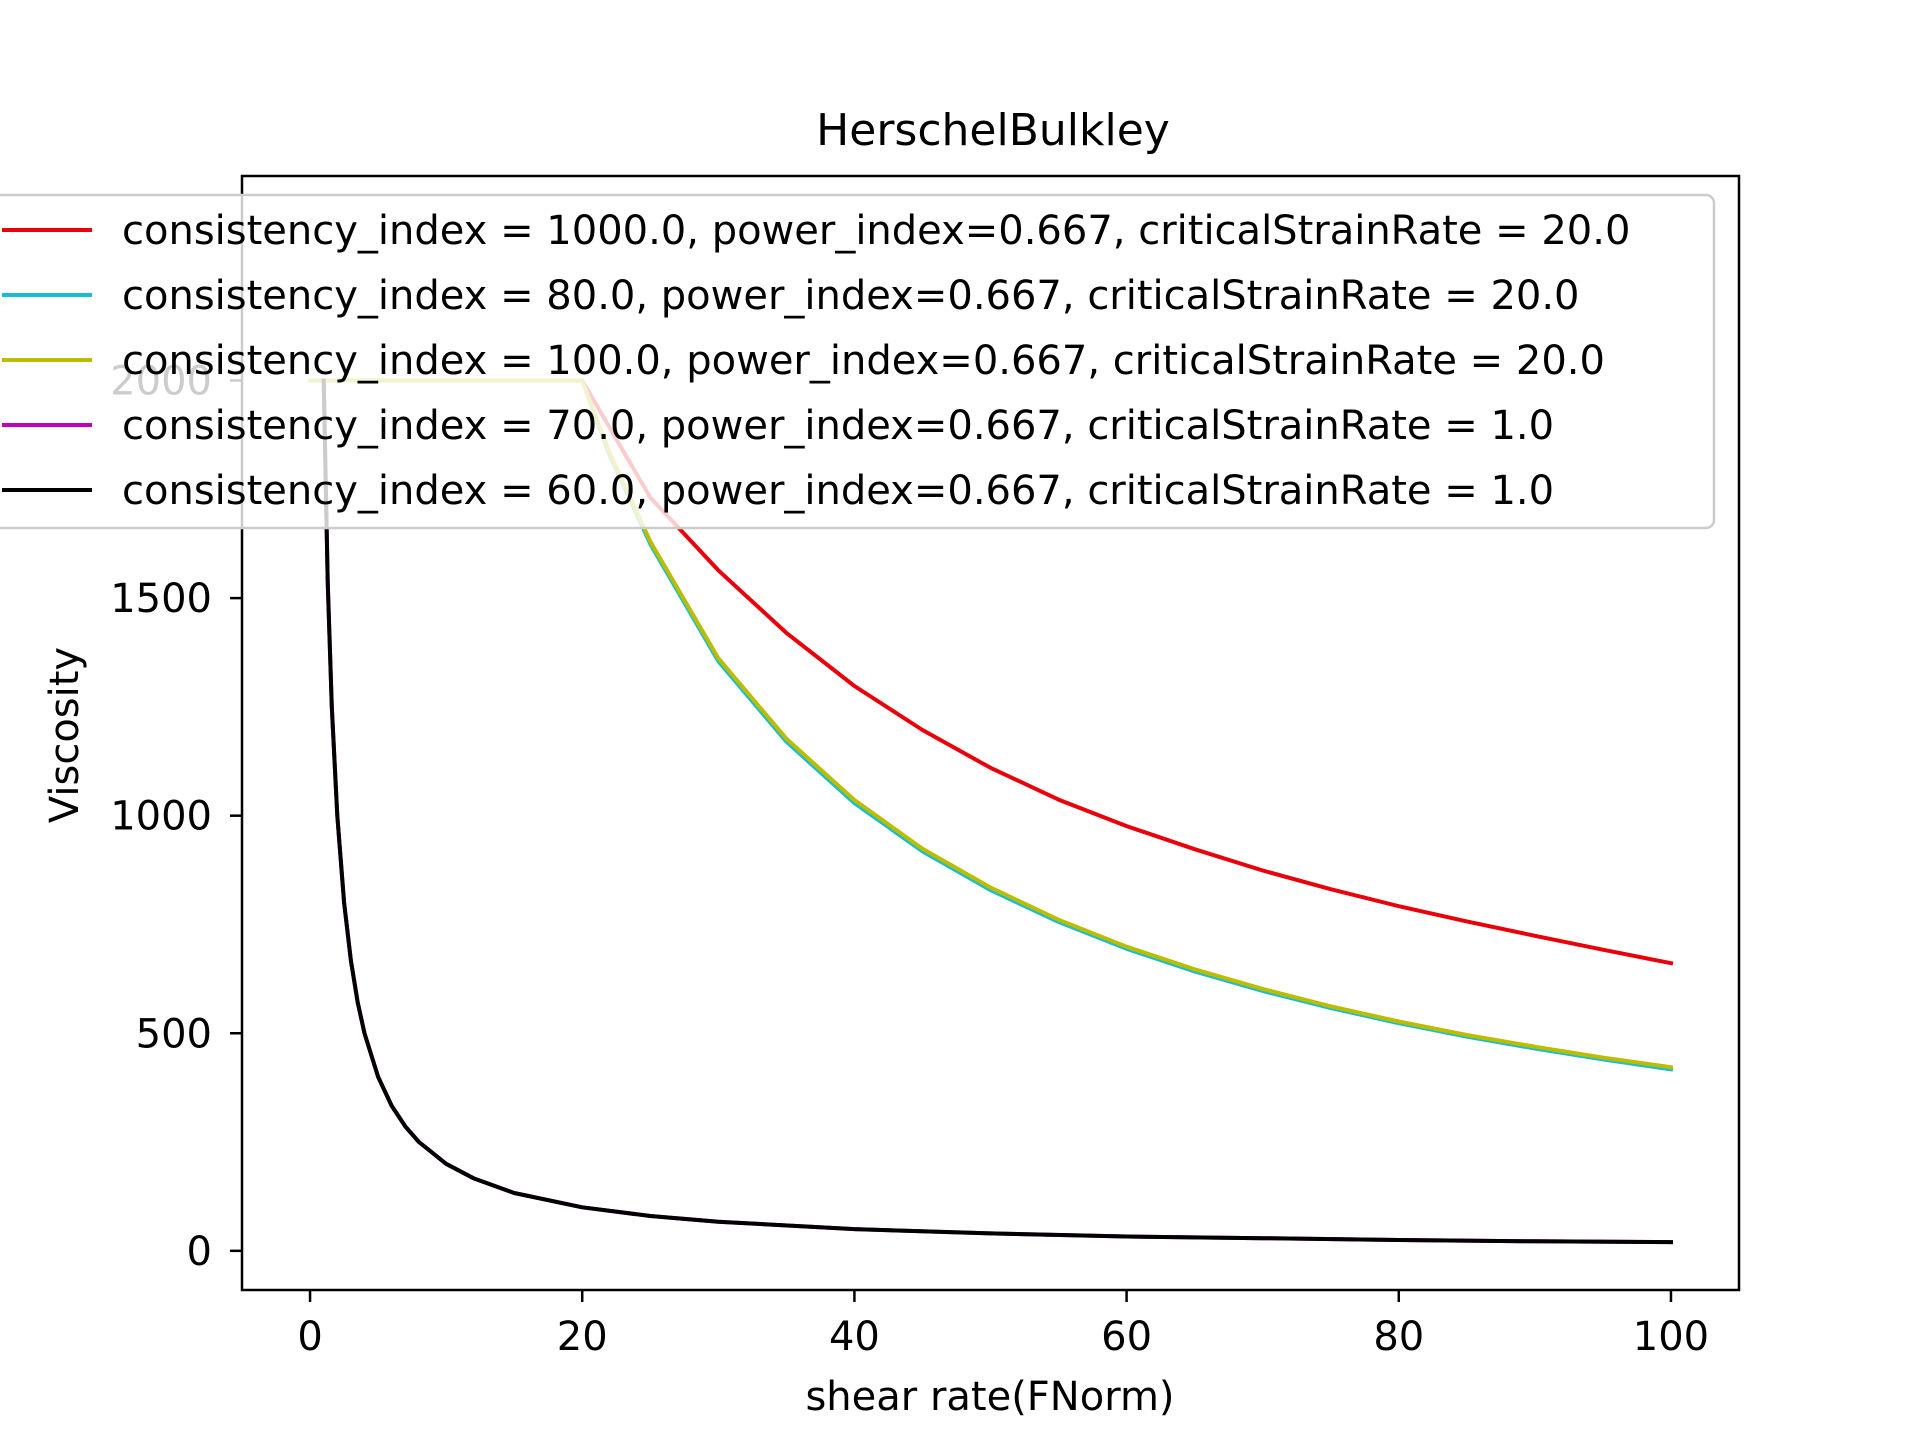  What do you see at coordinates (161, 599) in the screenshot?
I see `y-tick-label: 1500` at bounding box center [161, 599].